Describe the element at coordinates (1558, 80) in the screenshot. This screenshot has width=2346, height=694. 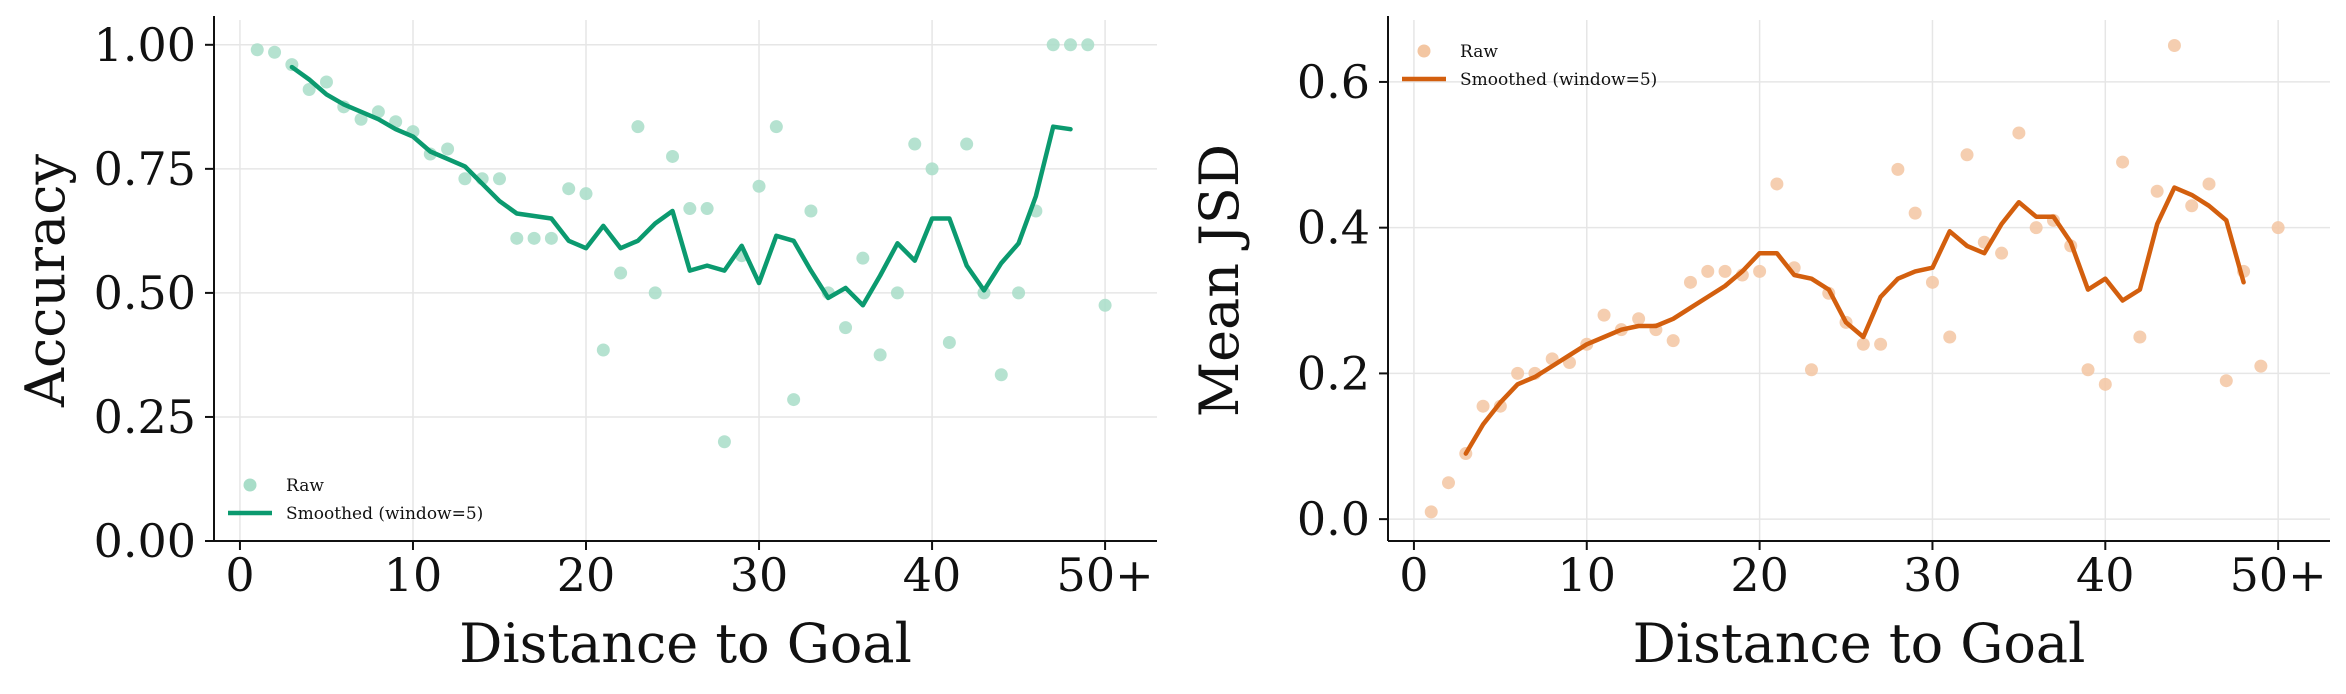
I see `legend-smoothed-label: Smoothed (window=5)` at that location.